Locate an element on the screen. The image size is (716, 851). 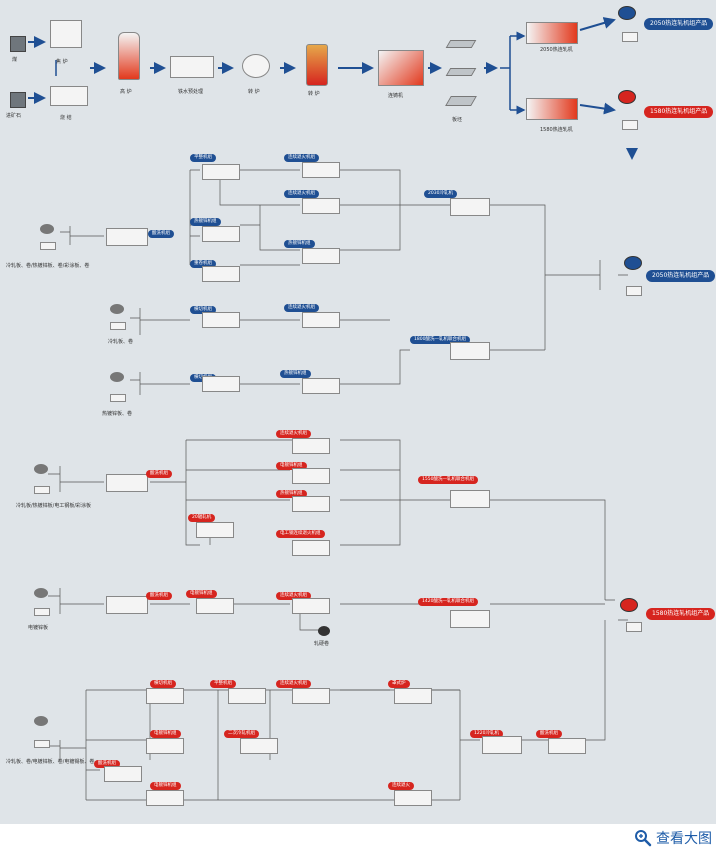
sec1-temper-tag: 平整机组 is located at coordinates (203, 158).